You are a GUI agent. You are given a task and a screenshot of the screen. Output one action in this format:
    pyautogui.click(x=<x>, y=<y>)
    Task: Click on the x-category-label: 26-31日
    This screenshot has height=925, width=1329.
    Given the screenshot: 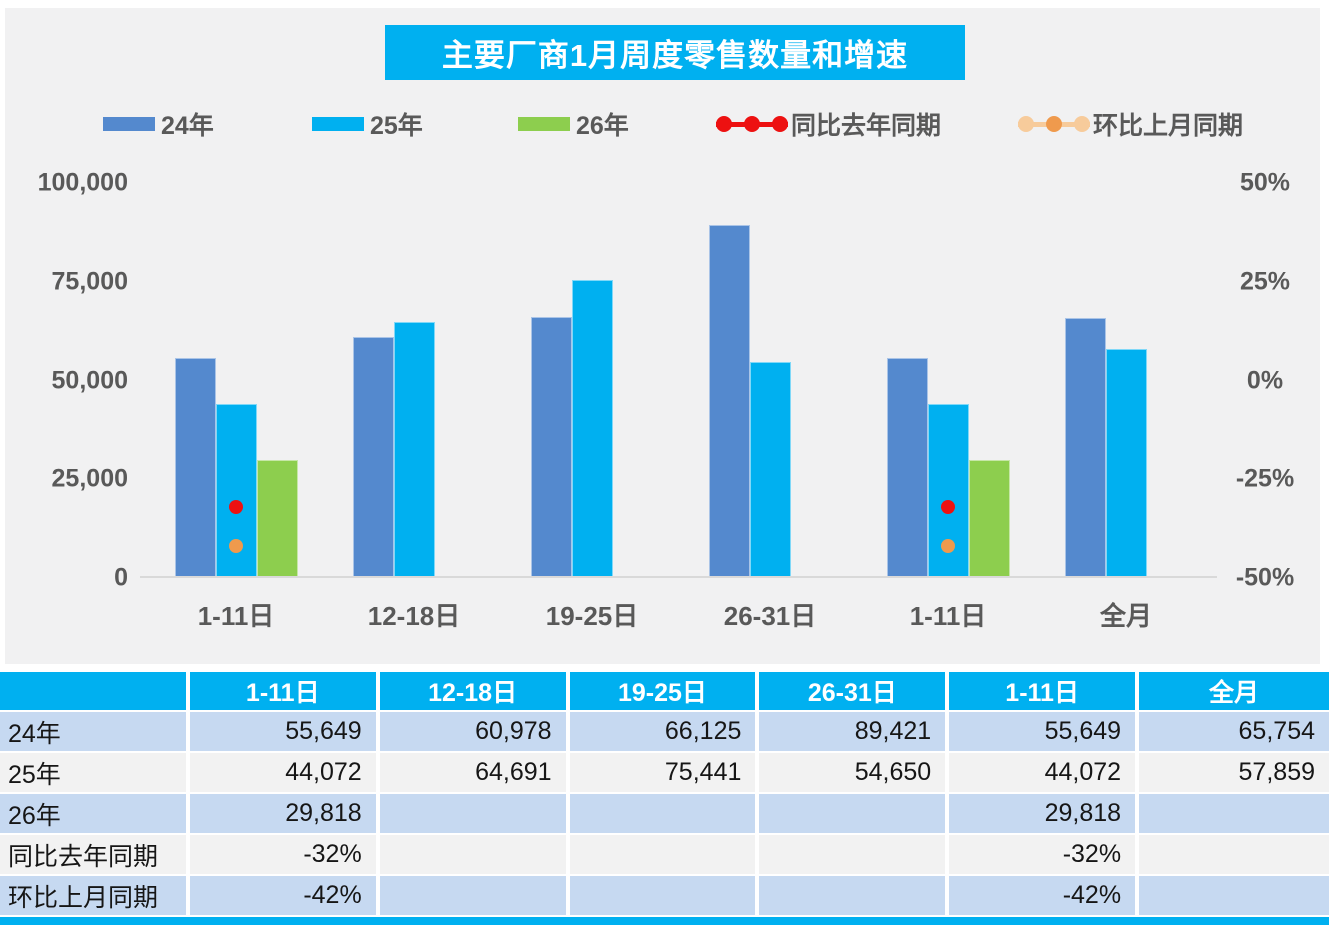 What is the action you would take?
    pyautogui.click(x=770, y=616)
    